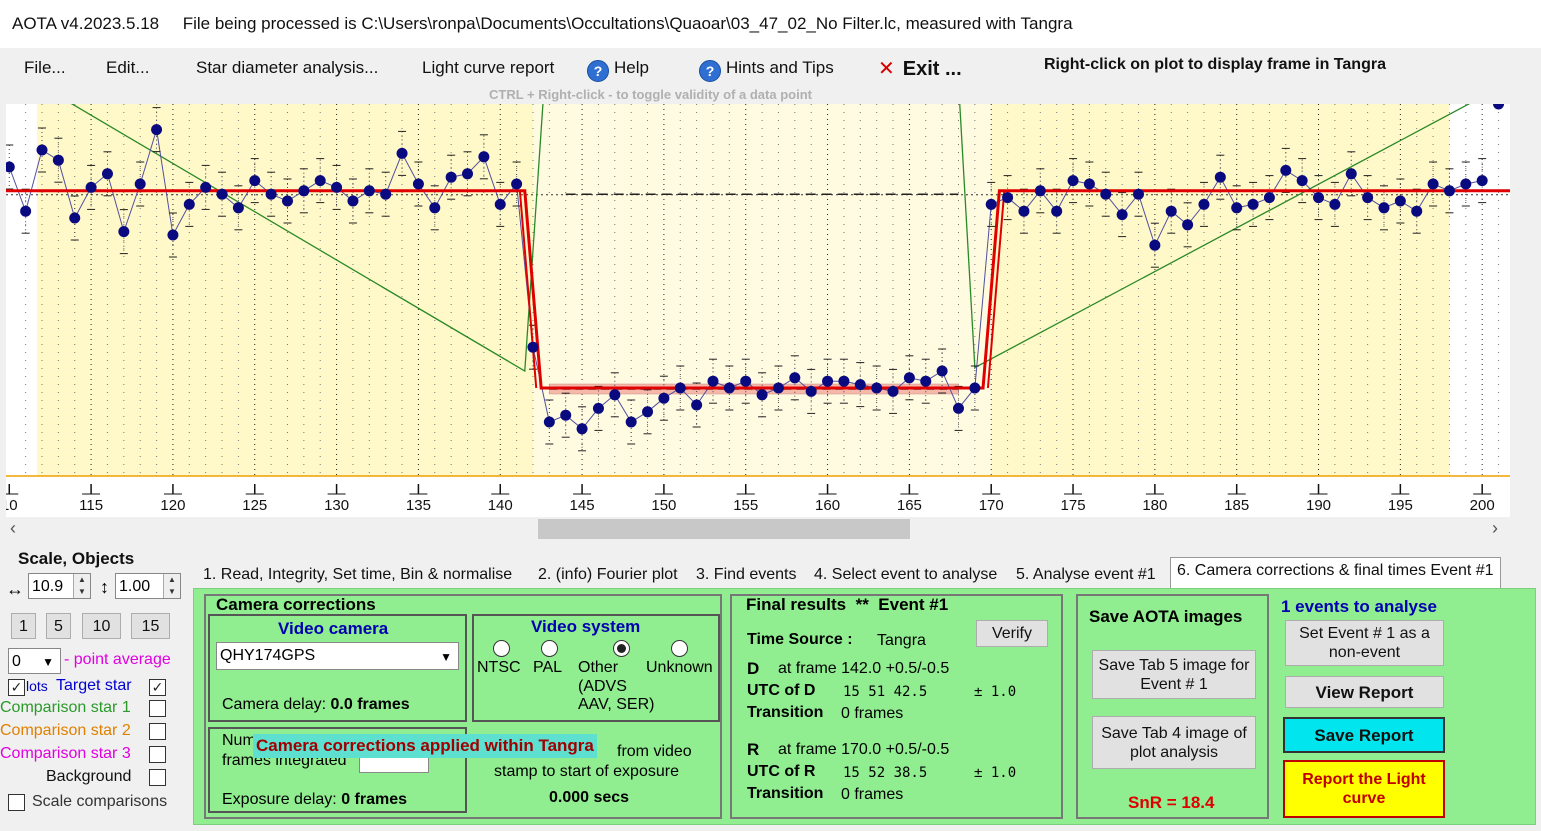  Describe the element at coordinates (101, 626) in the screenshot. I see `scale-10-button: 10` at that location.